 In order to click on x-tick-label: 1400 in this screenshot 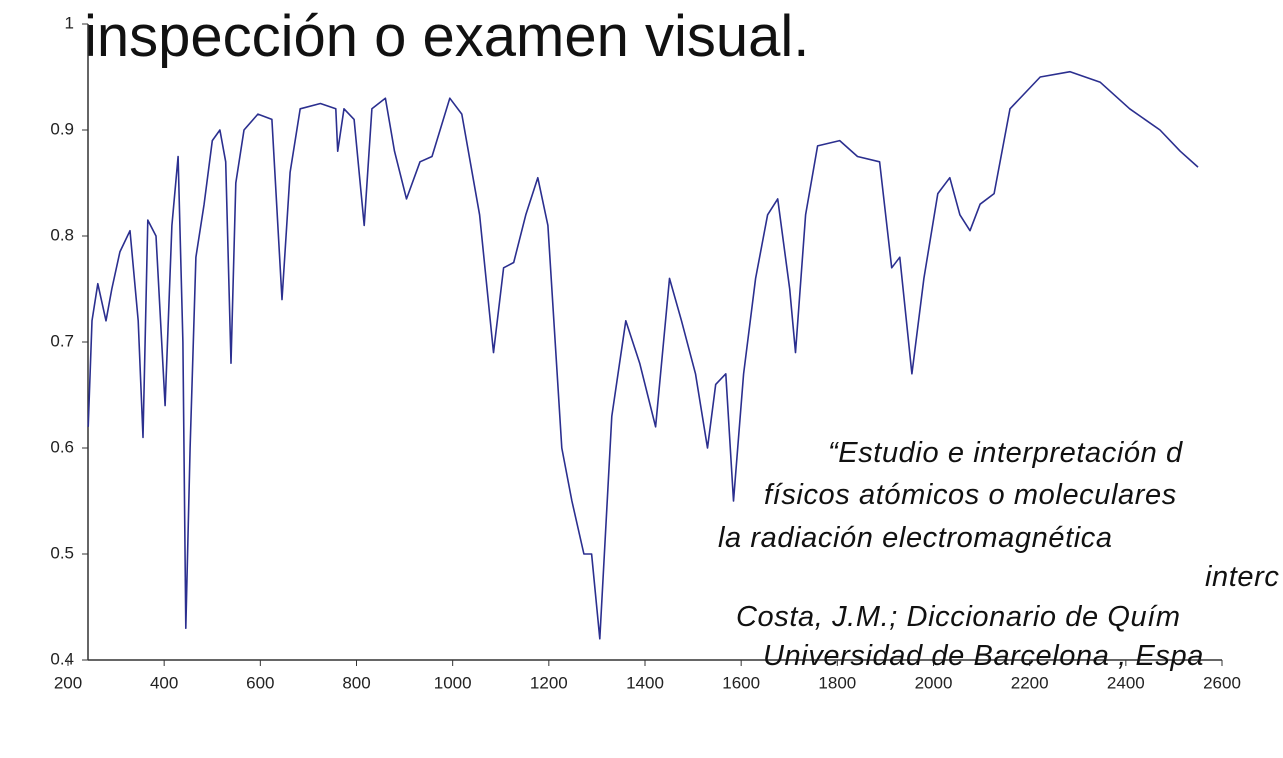, I will do `click(645, 682)`.